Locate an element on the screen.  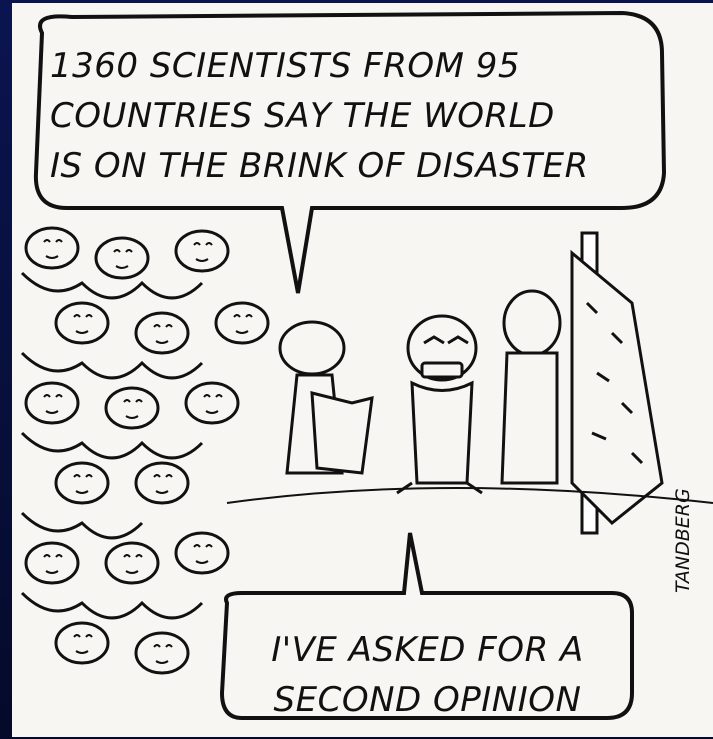
top-caption-line-1: 1360 SCIENTISTS FROM 95 is located at coordinates (285, 66).